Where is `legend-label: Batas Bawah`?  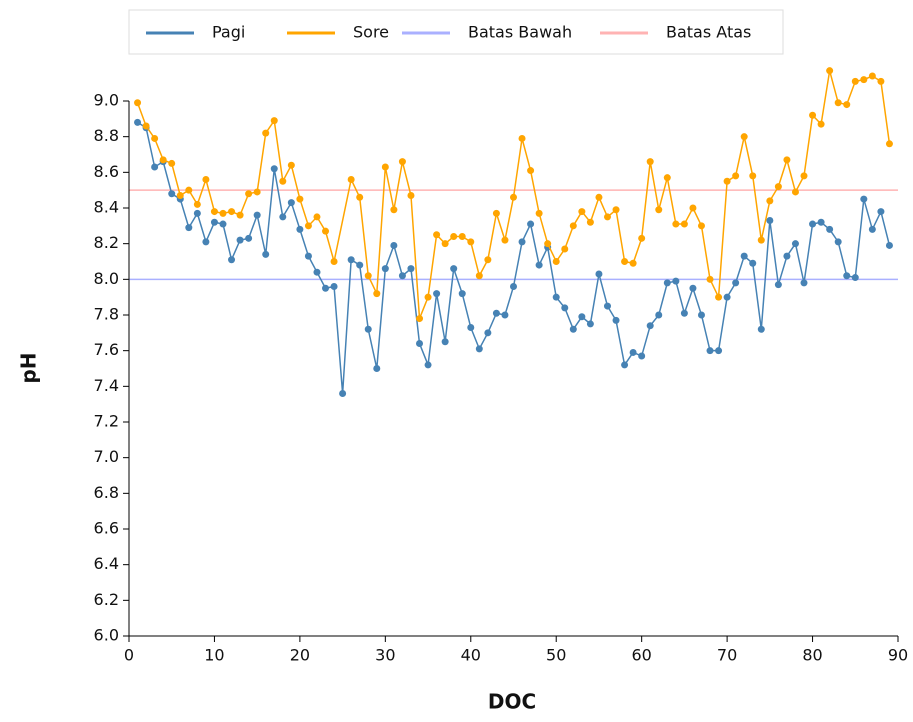
legend-label: Batas Bawah is located at coordinates (520, 32).